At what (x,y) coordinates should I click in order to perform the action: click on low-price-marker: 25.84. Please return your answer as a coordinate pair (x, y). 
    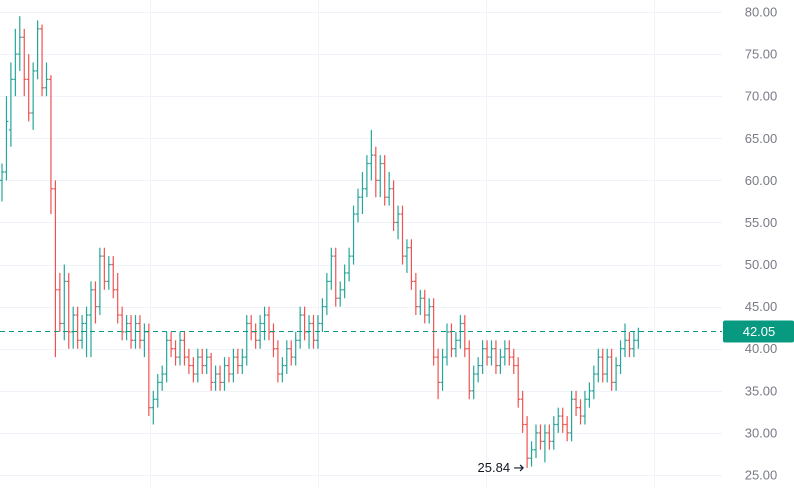
    Looking at the image, I should click on (501, 467).